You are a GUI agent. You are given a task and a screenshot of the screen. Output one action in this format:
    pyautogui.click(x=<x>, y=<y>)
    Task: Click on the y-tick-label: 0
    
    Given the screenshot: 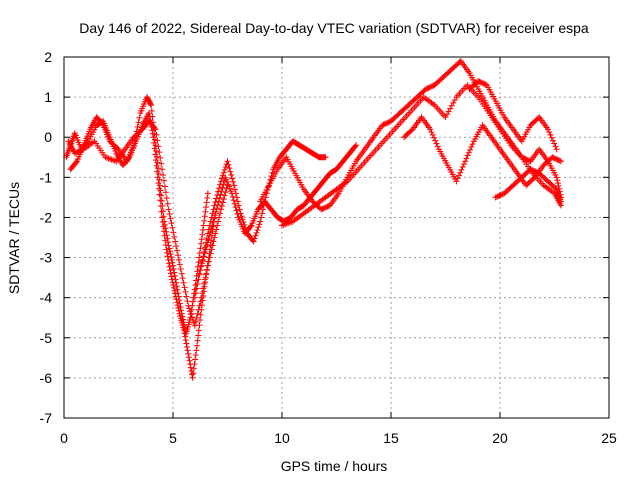 What is the action you would take?
    pyautogui.click(x=48, y=137)
    